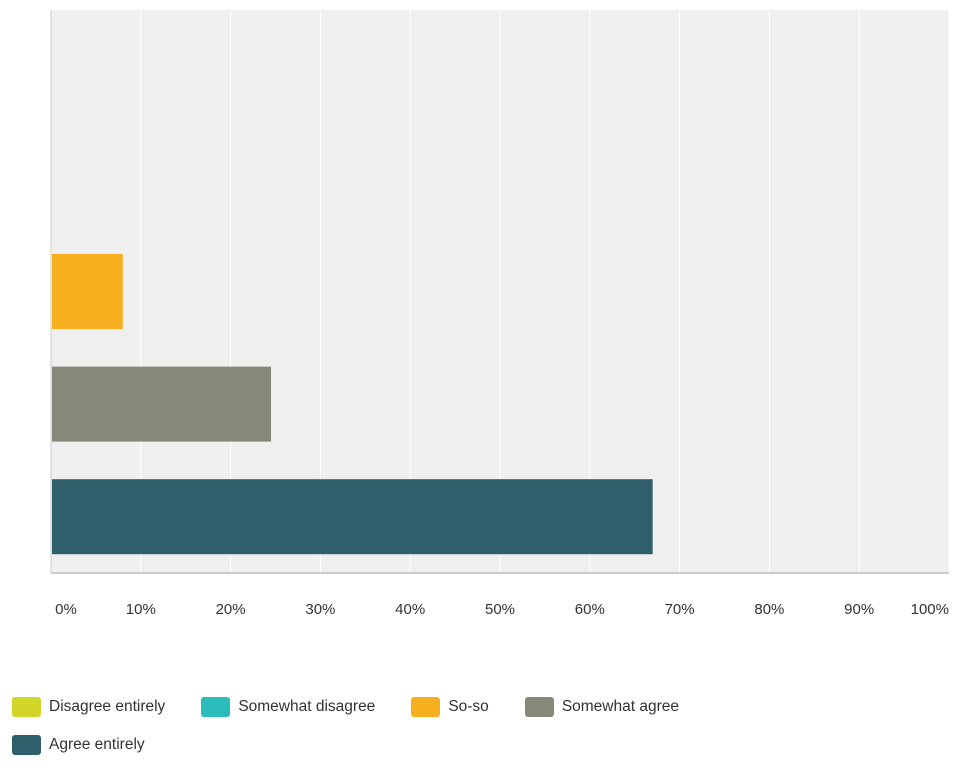 This screenshot has width=953, height=772. I want to click on x-axis-ticks: 0% 10% 20% 30% 40% 50% 60% 70% 80% 90% 100%, so click(502, 609).